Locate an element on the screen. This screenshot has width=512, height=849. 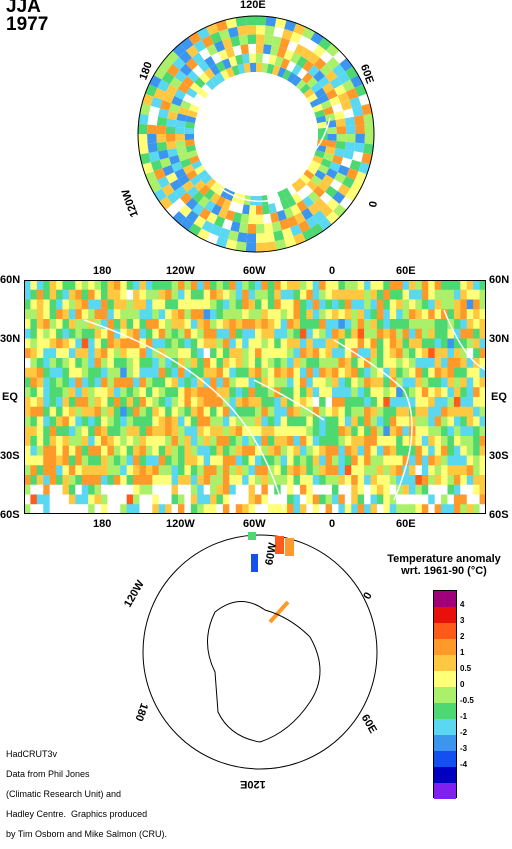
legend-swatch is located at coordinates (445, 679).